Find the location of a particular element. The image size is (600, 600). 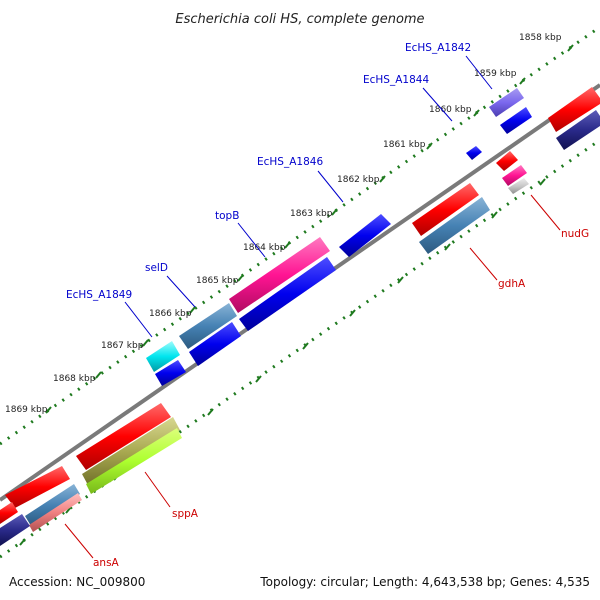

tick-label: 1862 kbp is located at coordinates (358, 180).